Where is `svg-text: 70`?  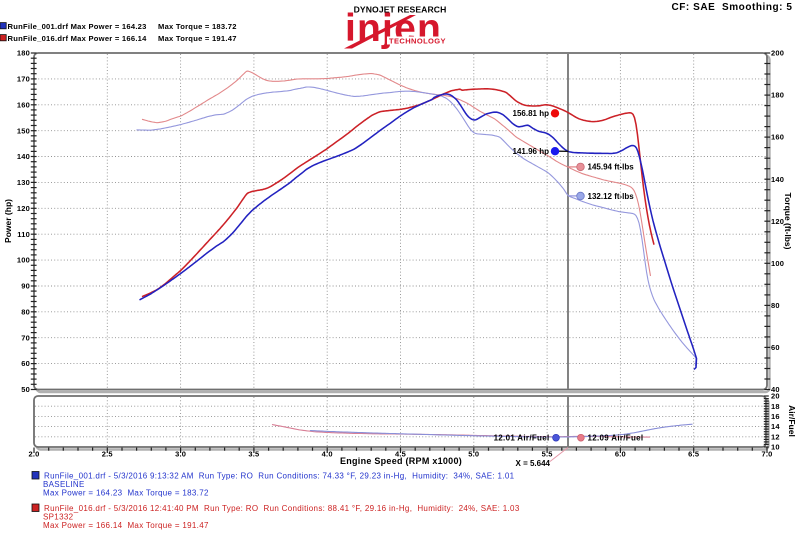
svg-text: 70 is located at coordinates (25, 337).